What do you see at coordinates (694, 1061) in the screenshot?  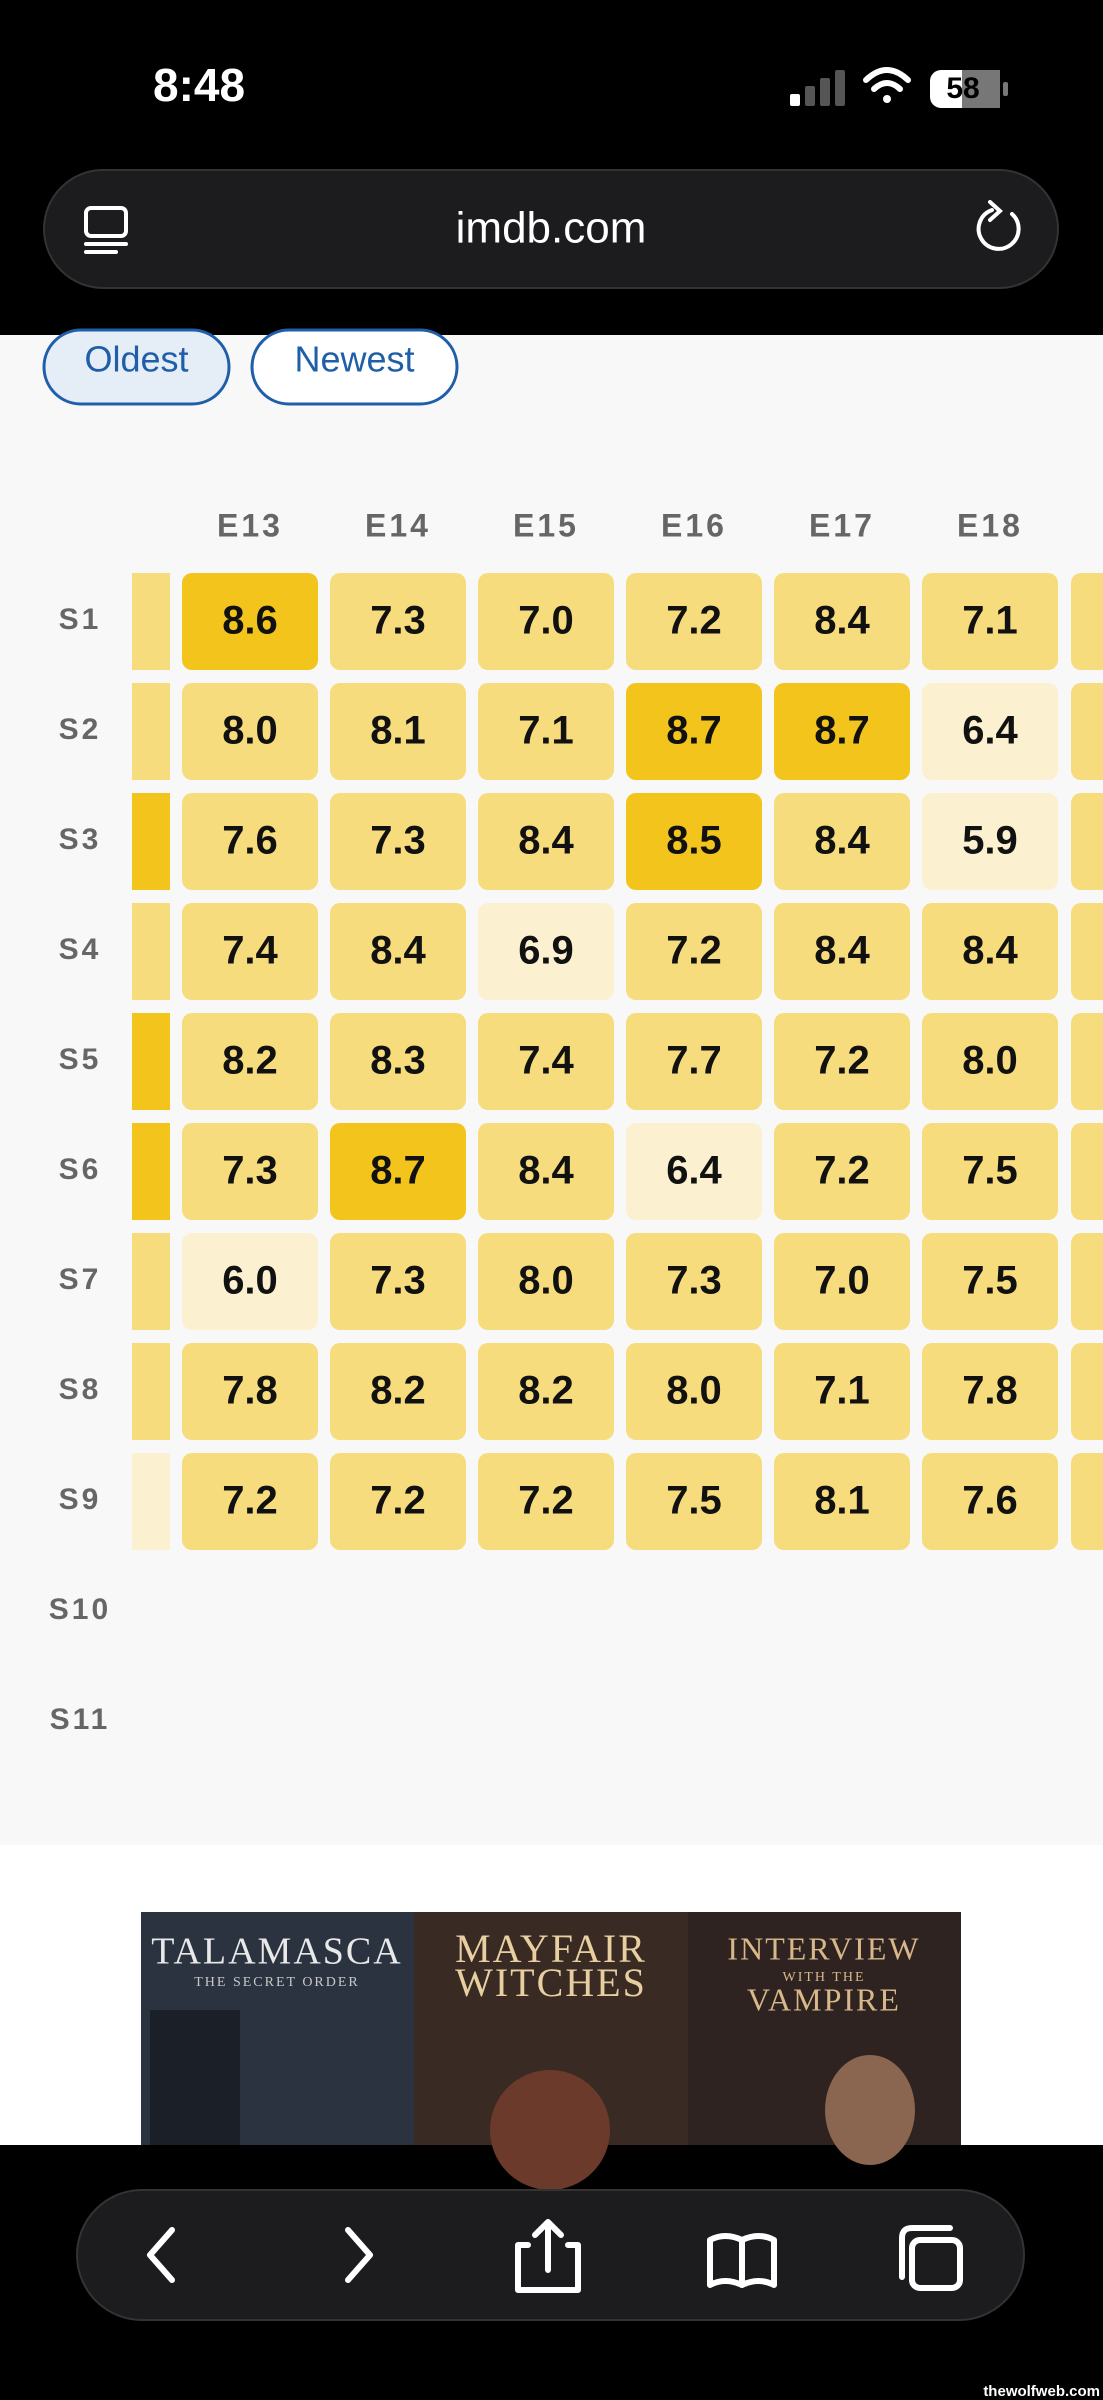 I see `rating-value: 7.7` at bounding box center [694, 1061].